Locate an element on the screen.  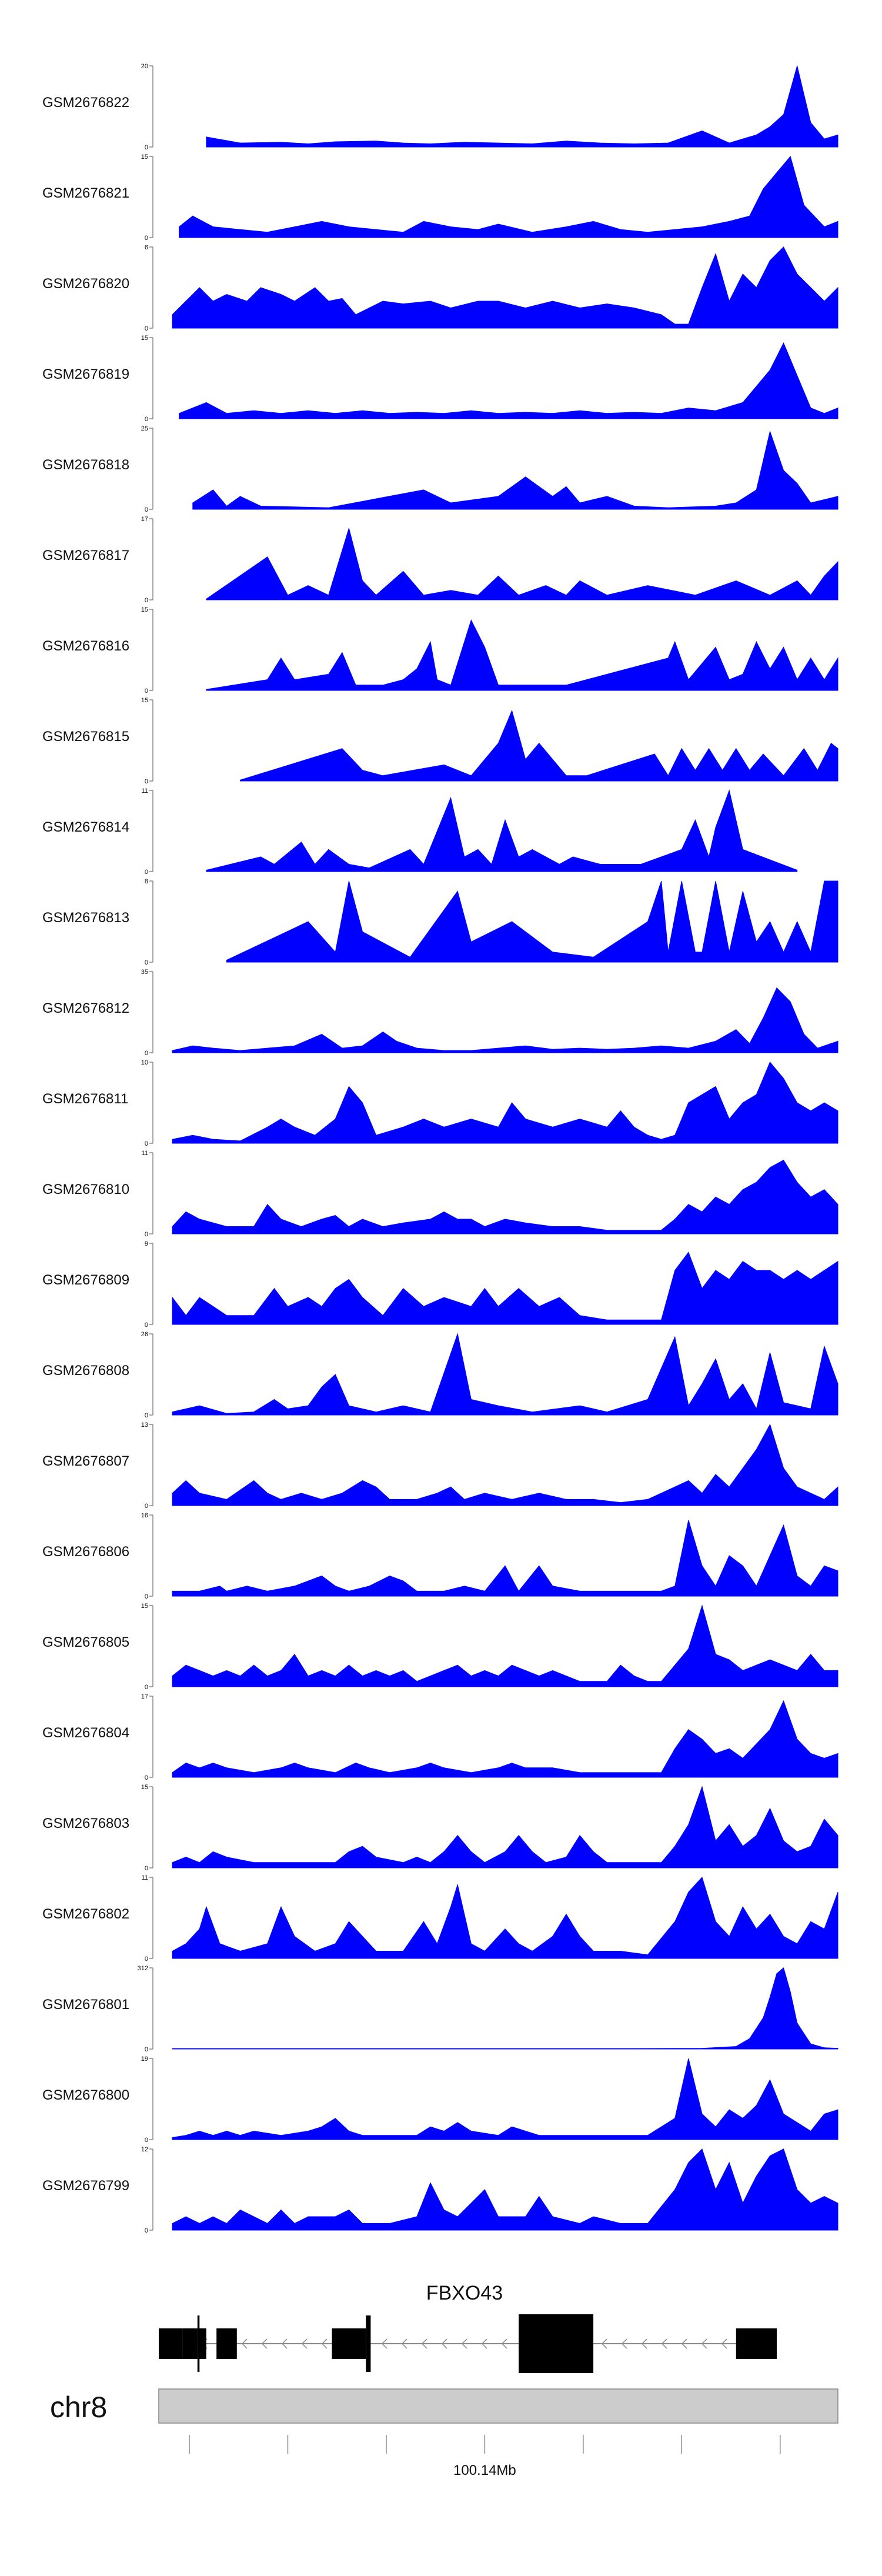
track-GSM2676819: GSM2676819 15 0 is located at coordinates (440, 379).